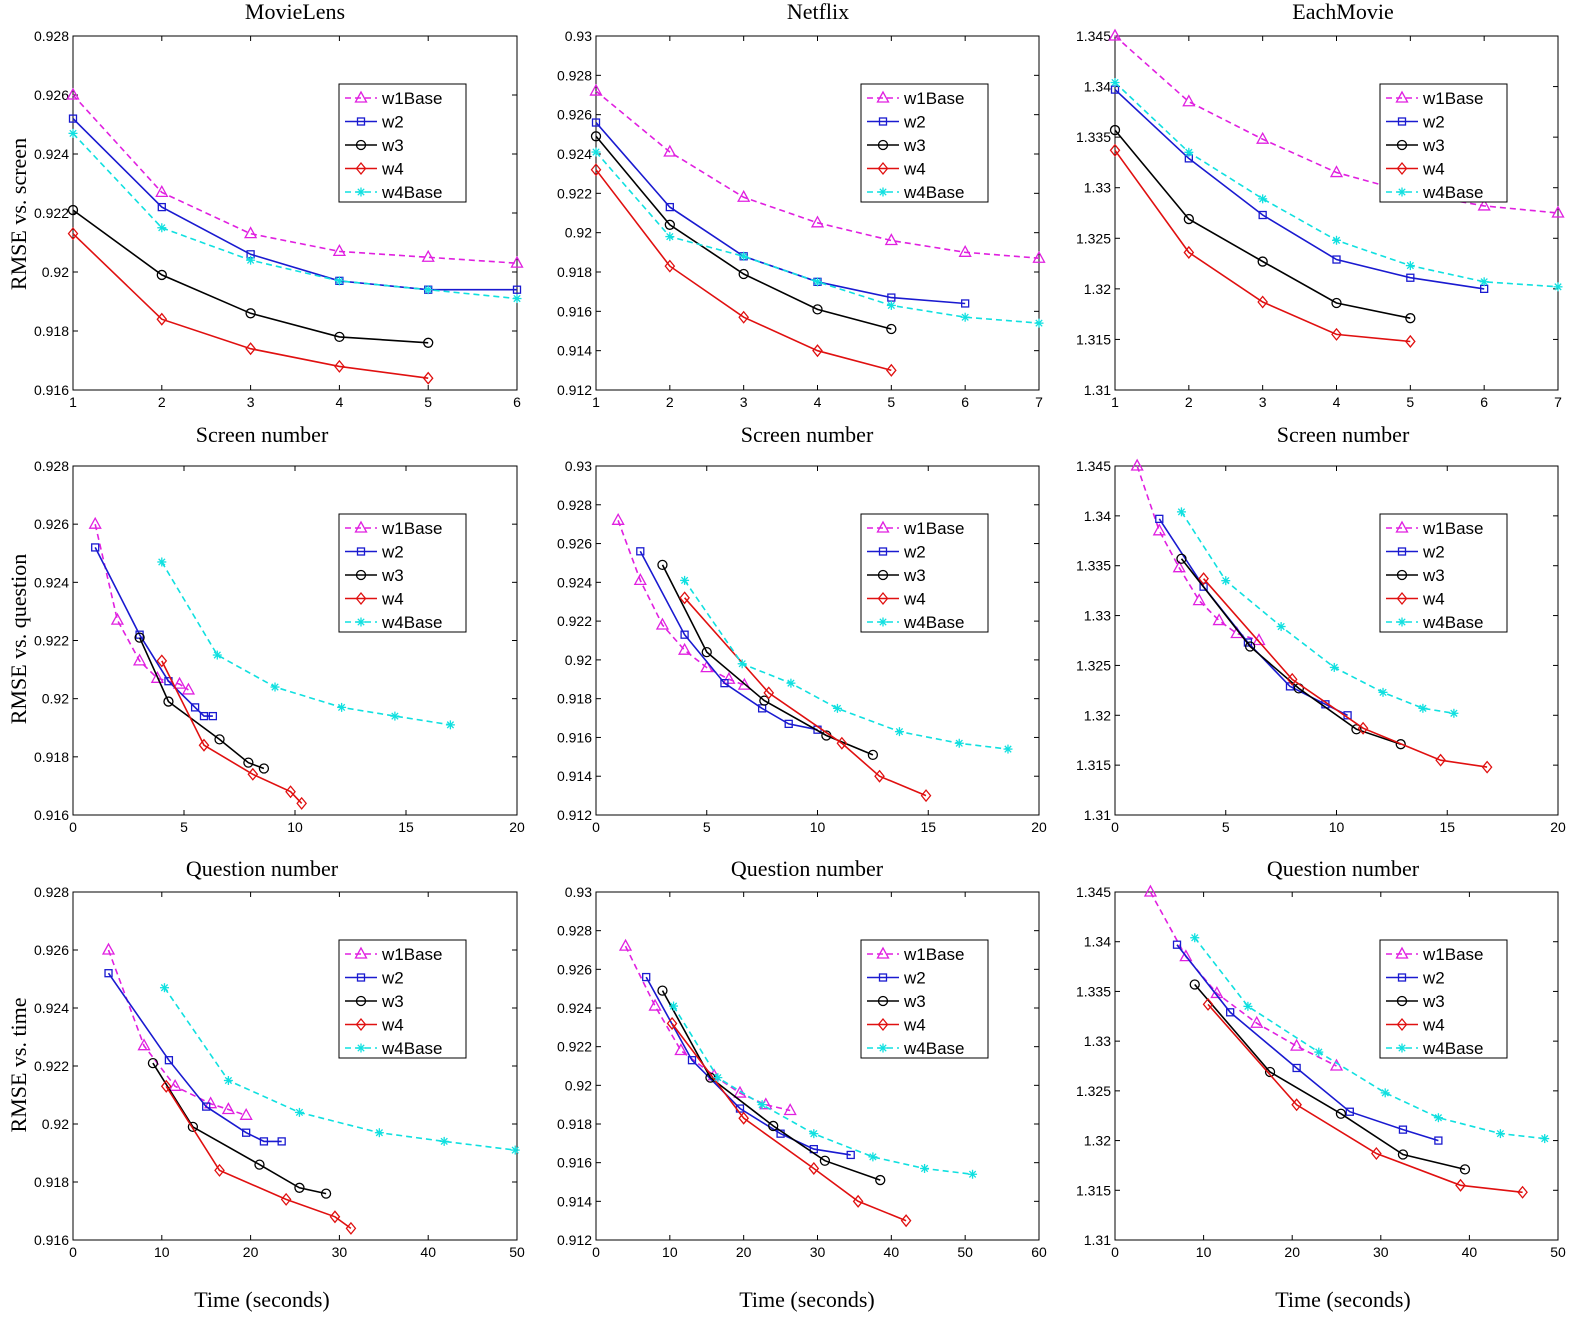 This screenshot has width=1593, height=1322. Describe the element at coordinates (596, 402) in the screenshot. I see `x-tick-label: 1` at that location.